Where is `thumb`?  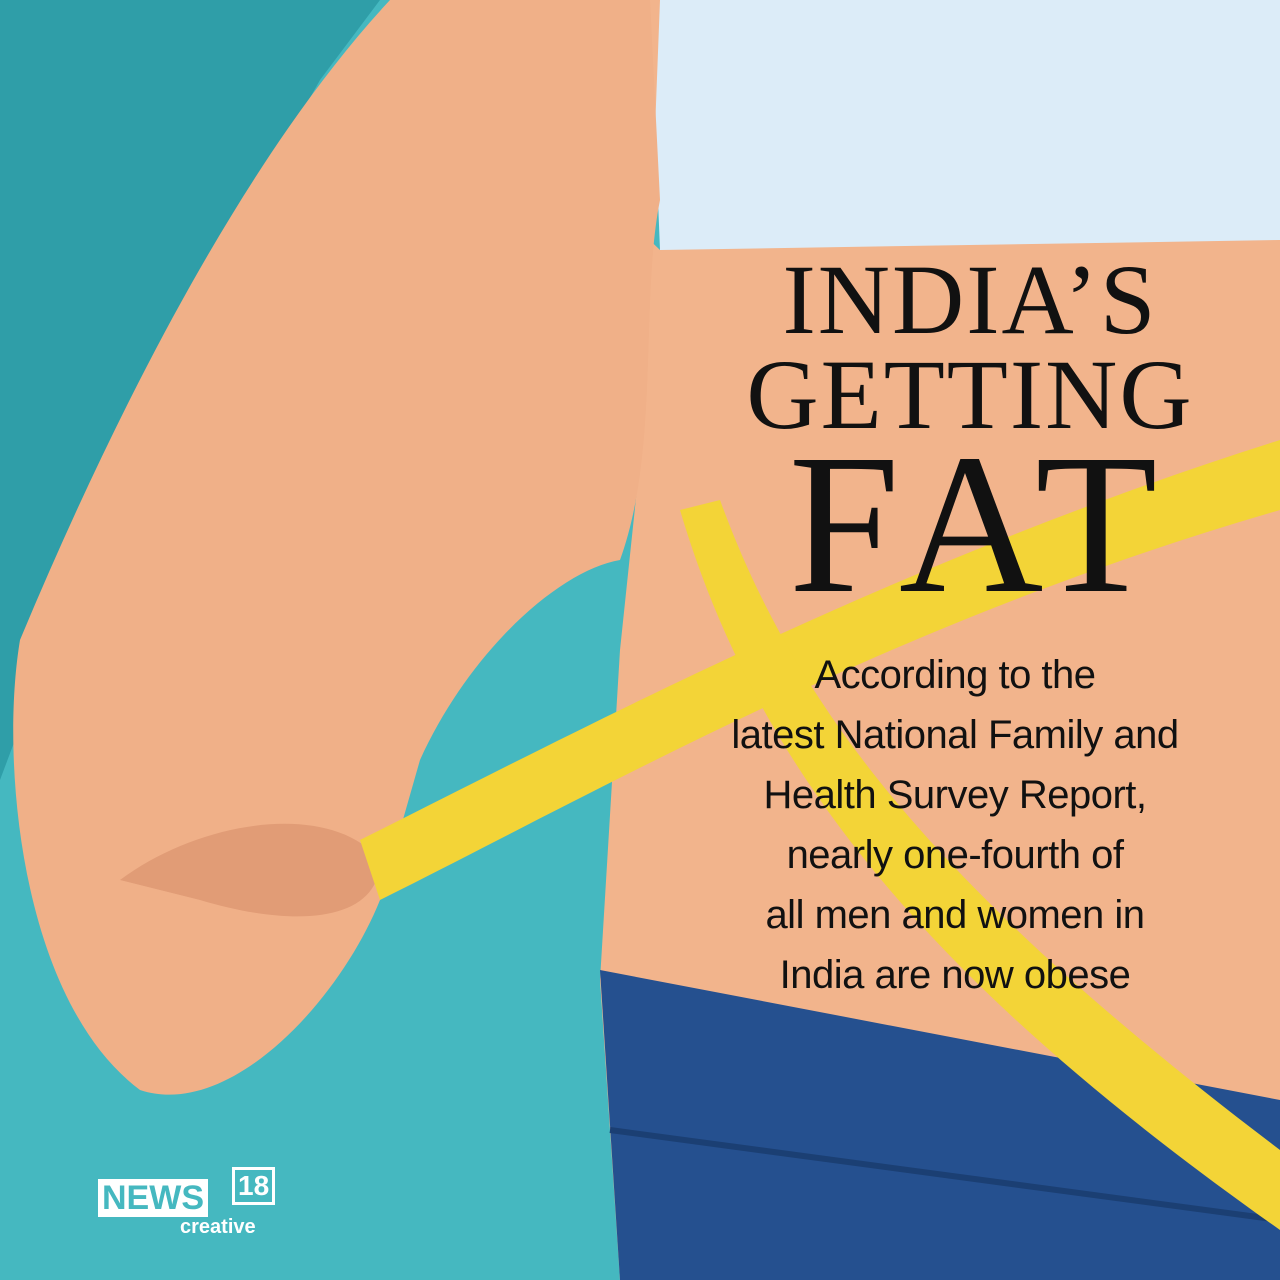 thumb is located at coordinates (250, 870).